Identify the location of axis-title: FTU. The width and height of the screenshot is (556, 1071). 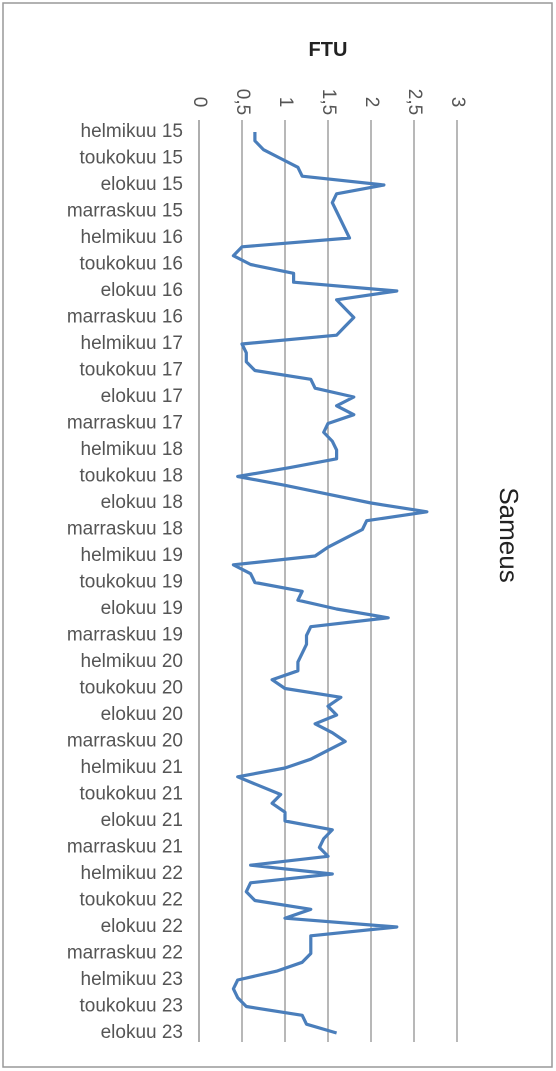
(328, 50).